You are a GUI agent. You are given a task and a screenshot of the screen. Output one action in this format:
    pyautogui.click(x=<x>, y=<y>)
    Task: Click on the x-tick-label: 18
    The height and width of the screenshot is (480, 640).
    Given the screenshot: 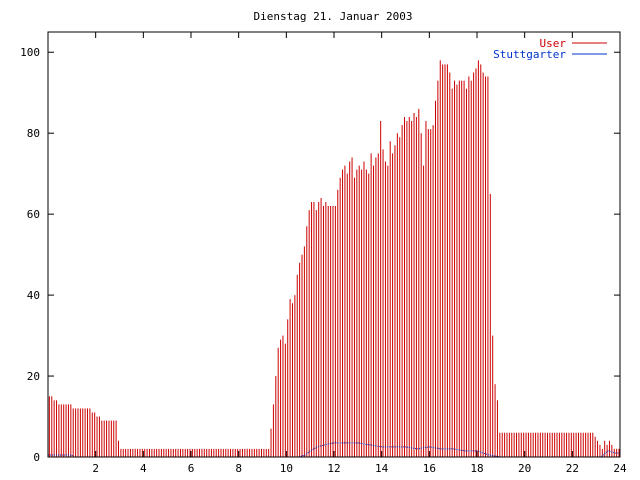 What is the action you would take?
    pyautogui.click(x=476, y=468)
    